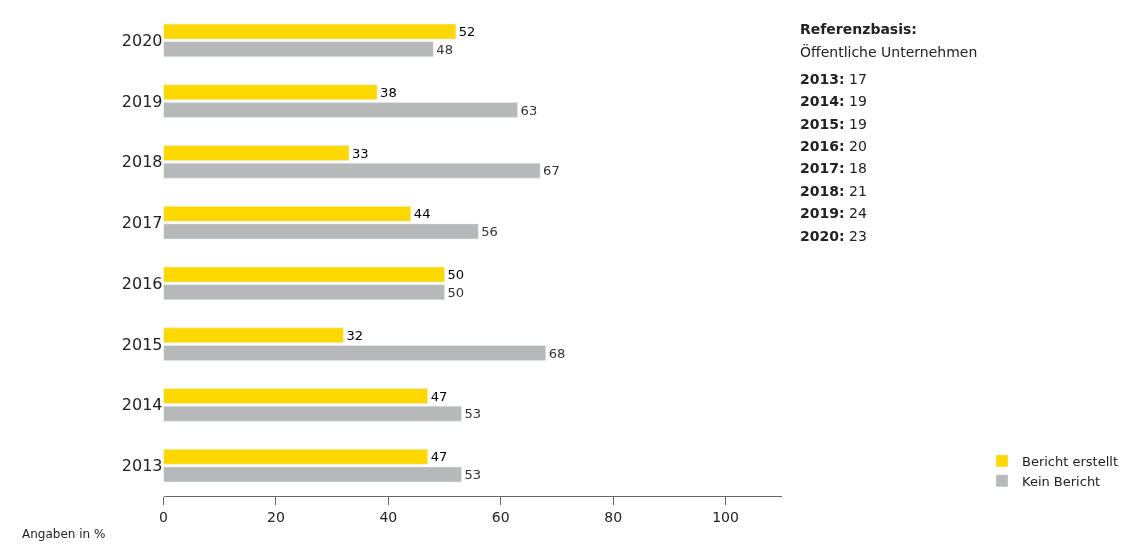  What do you see at coordinates (142, 101) in the screenshot?
I see `y-tick-label: 2019` at bounding box center [142, 101].